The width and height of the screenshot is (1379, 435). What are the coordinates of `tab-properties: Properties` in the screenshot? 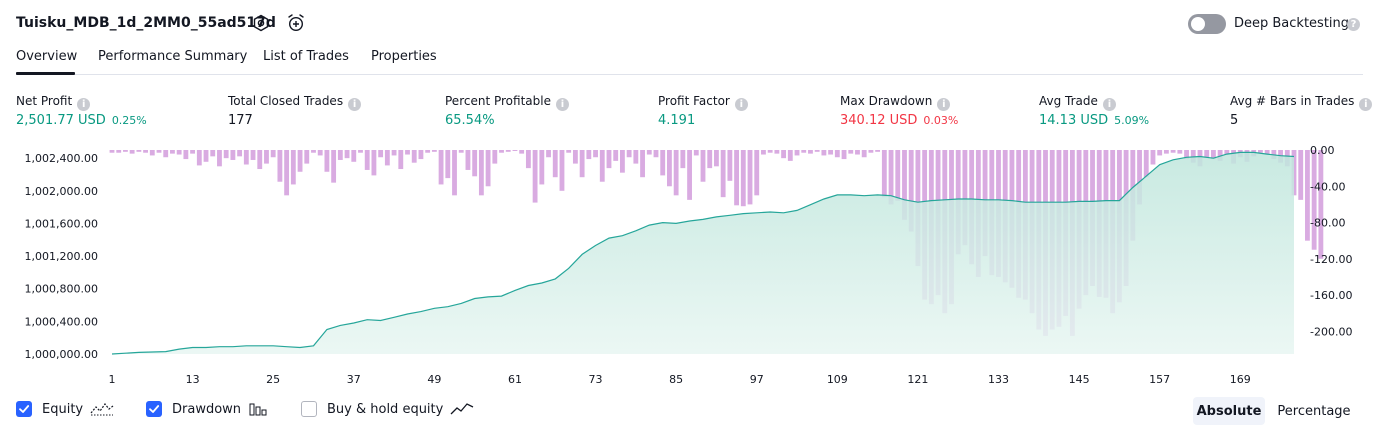 It's located at (404, 56).